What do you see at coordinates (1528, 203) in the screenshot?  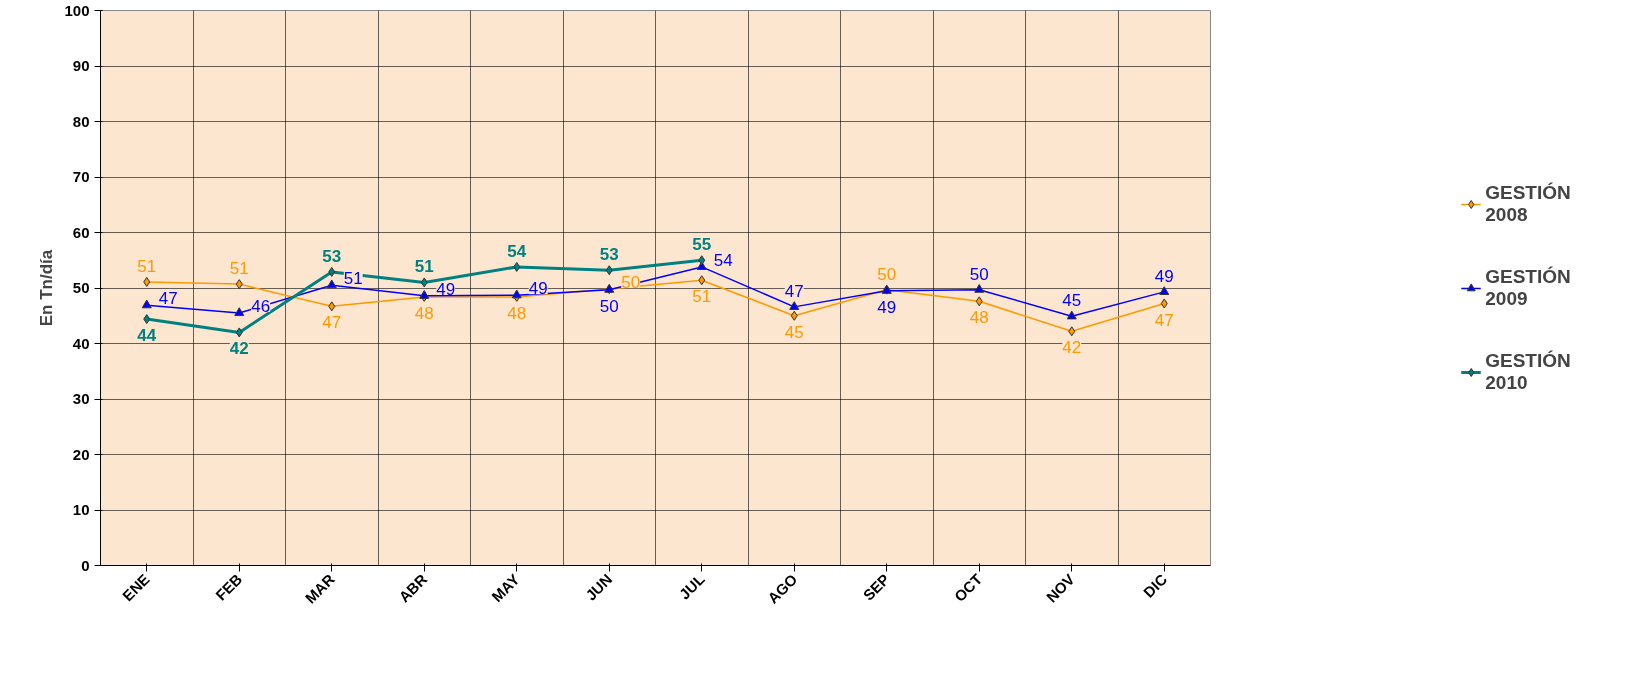 I see `legend-label: GESTIÓN 2008` at bounding box center [1528, 203].